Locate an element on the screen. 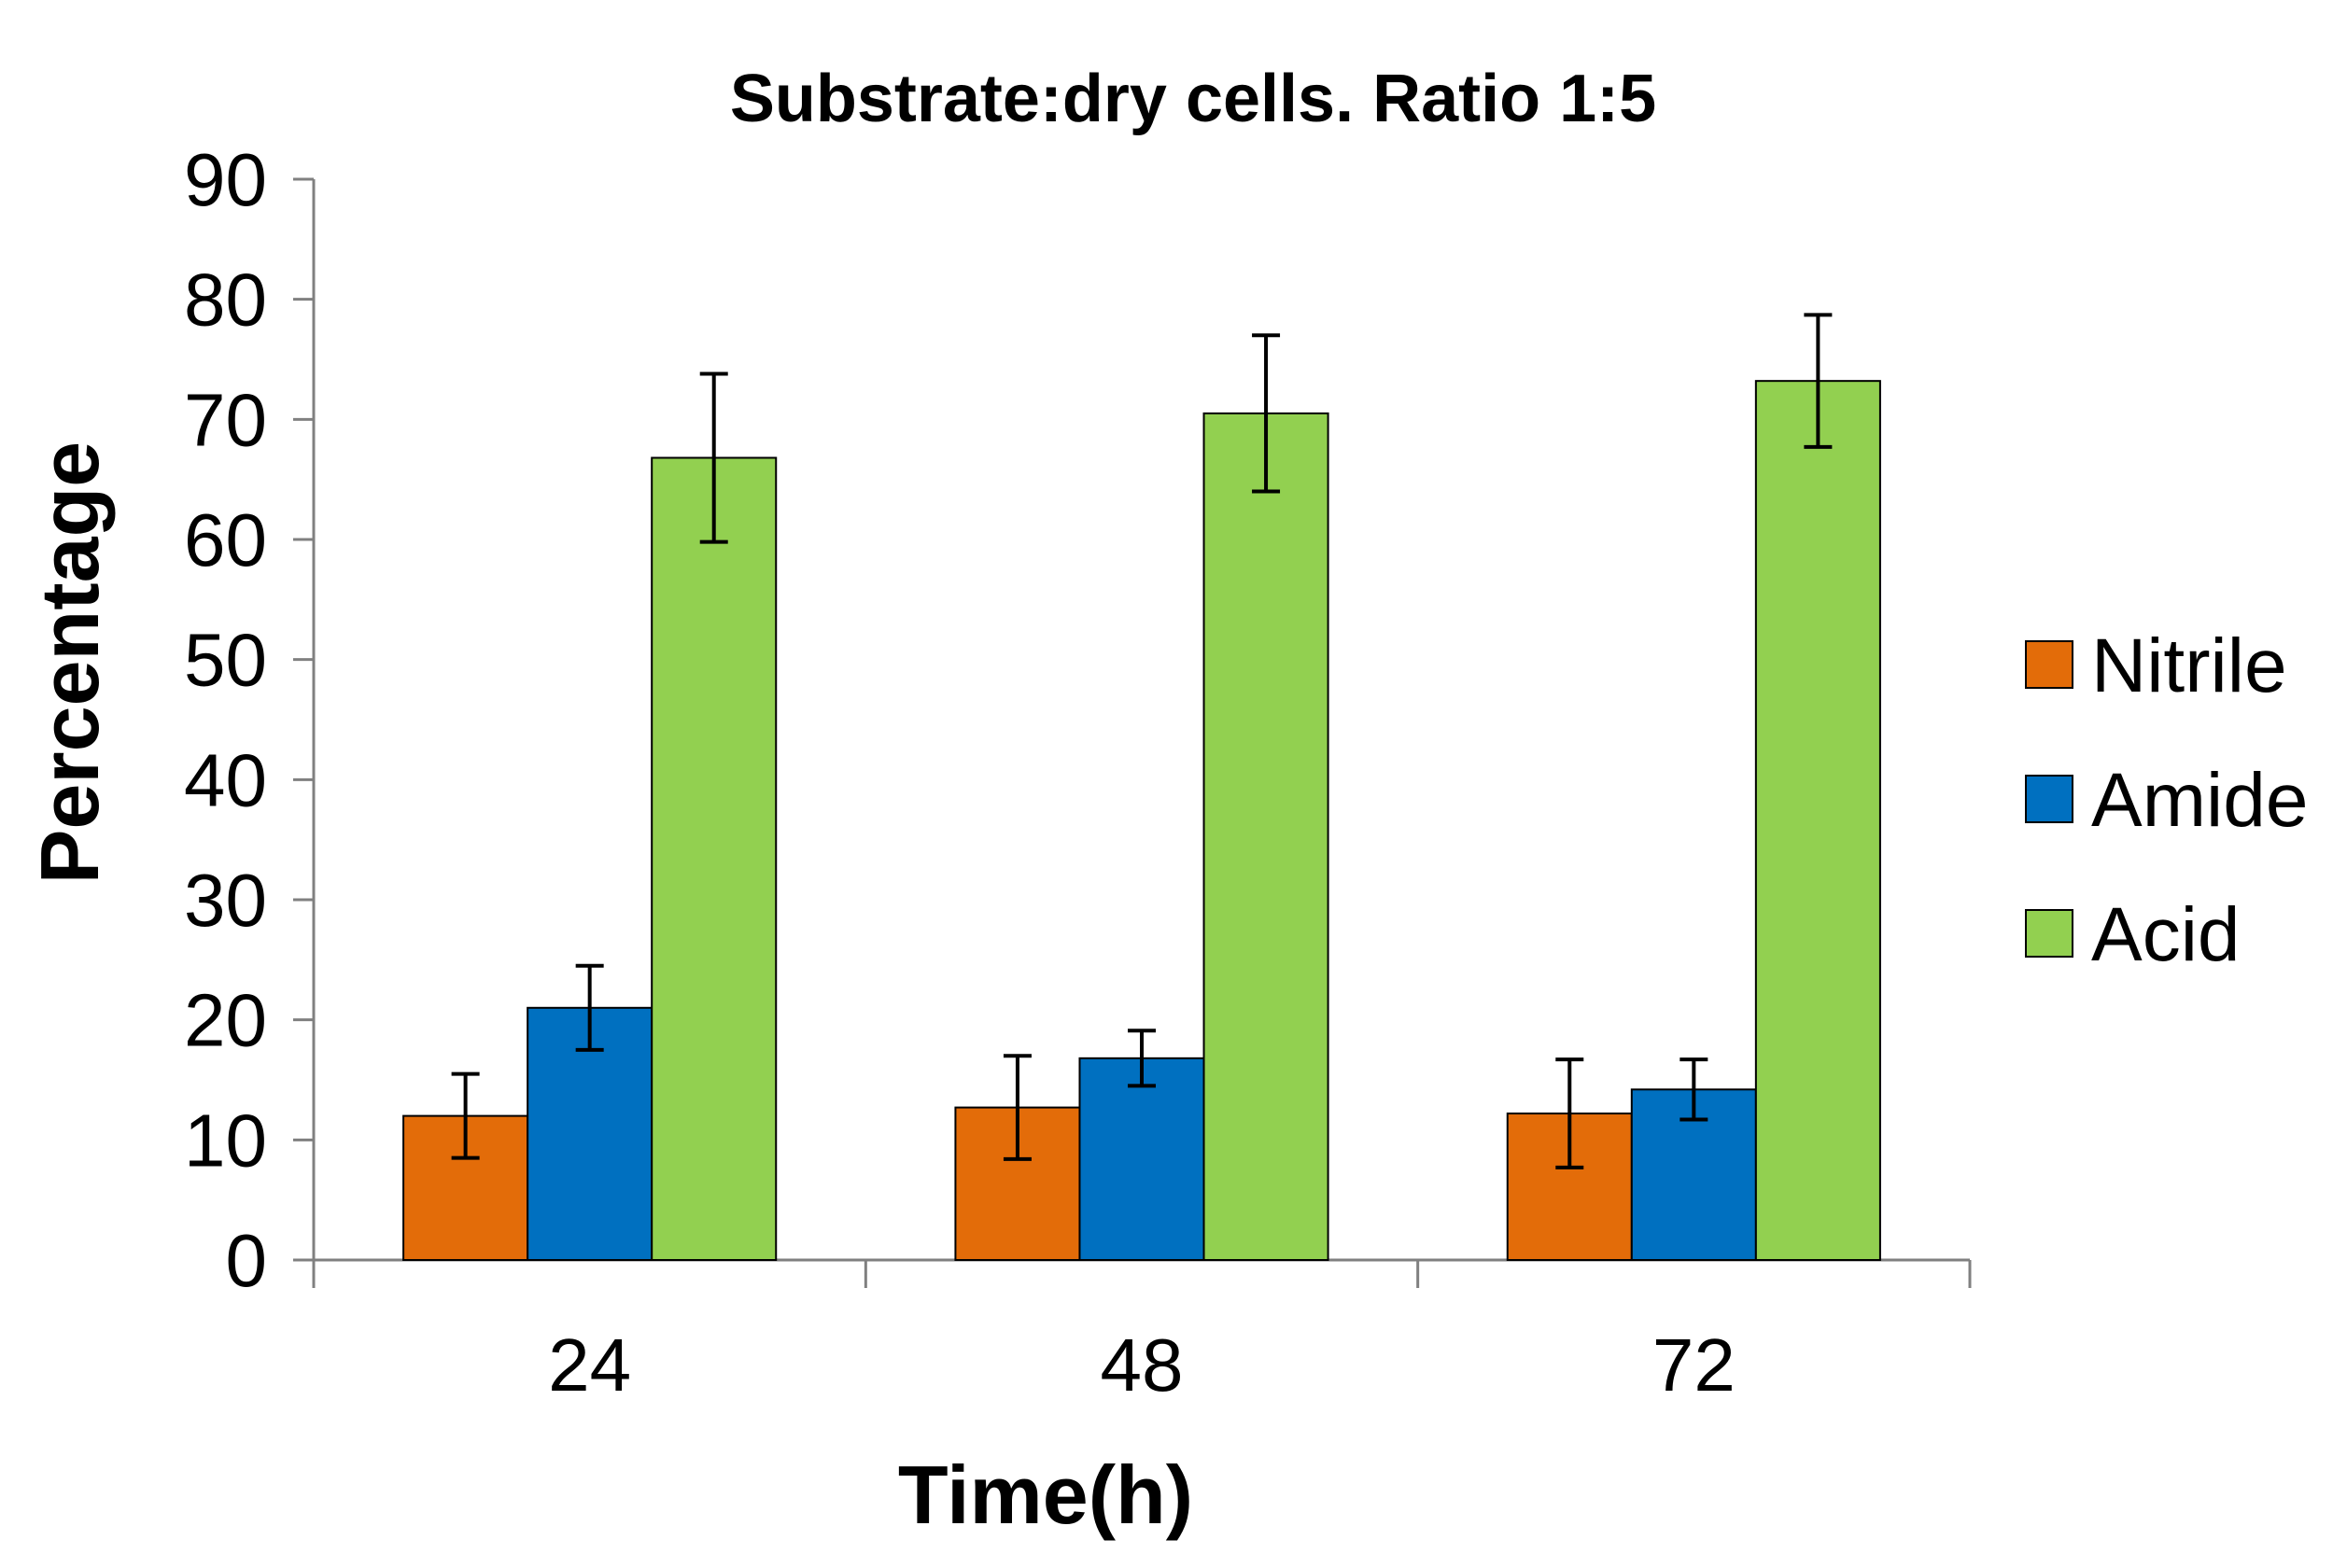 The height and width of the screenshot is (1568, 2347). x-axis-label: Time(h) is located at coordinates (1045, 1495).